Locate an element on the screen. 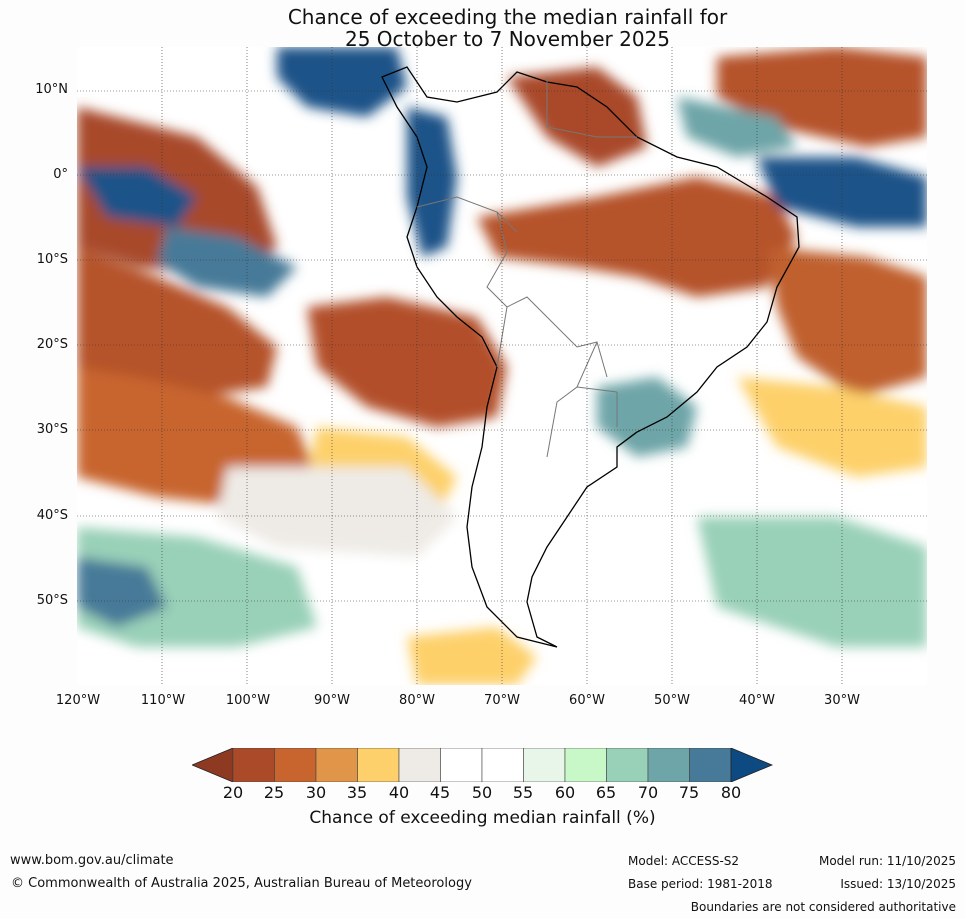 The image size is (965, 919). model-text: Model: ACCESS-S2 is located at coordinates (684, 861).